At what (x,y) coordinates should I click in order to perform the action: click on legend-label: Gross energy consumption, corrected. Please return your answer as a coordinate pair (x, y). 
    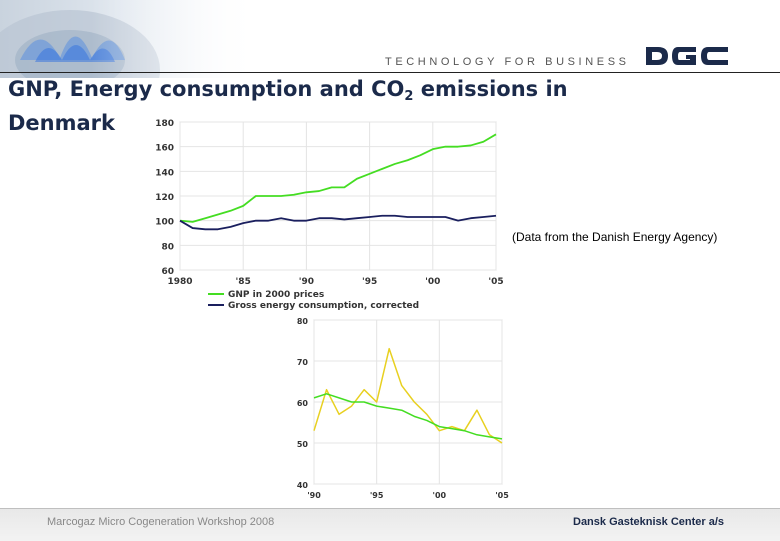
    Looking at the image, I should click on (323, 306).